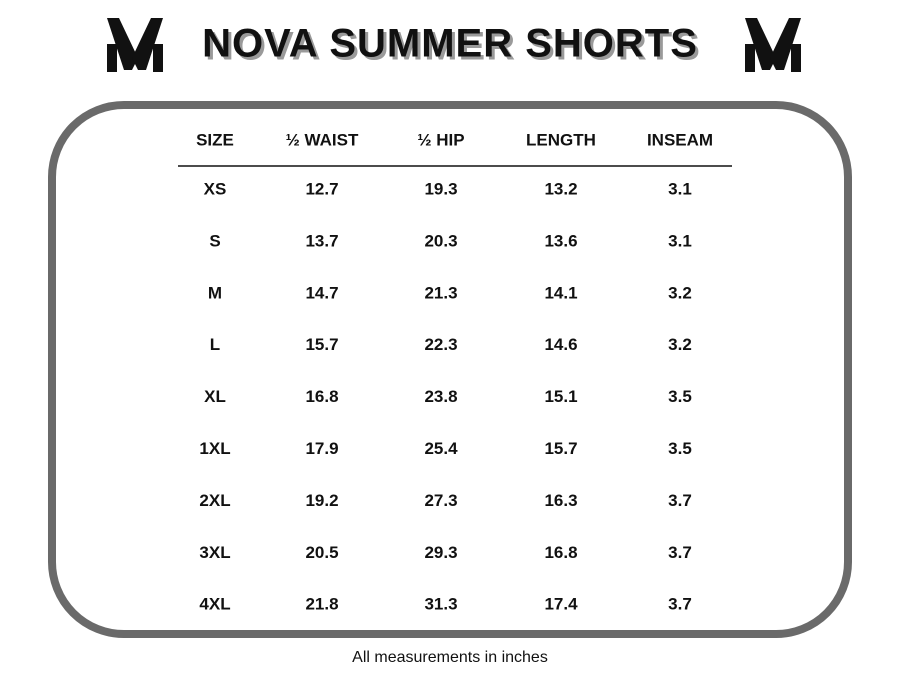 The height and width of the screenshot is (700, 900). Describe the element at coordinates (215, 292) in the screenshot. I see `size-label: M` at that location.